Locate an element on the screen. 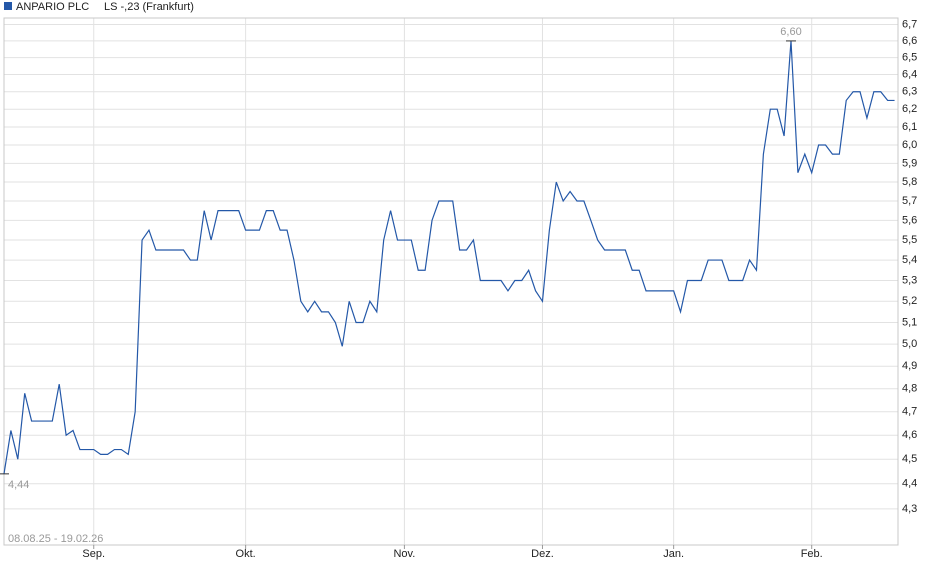  annotation-label: 6,60 is located at coordinates (790, 32).